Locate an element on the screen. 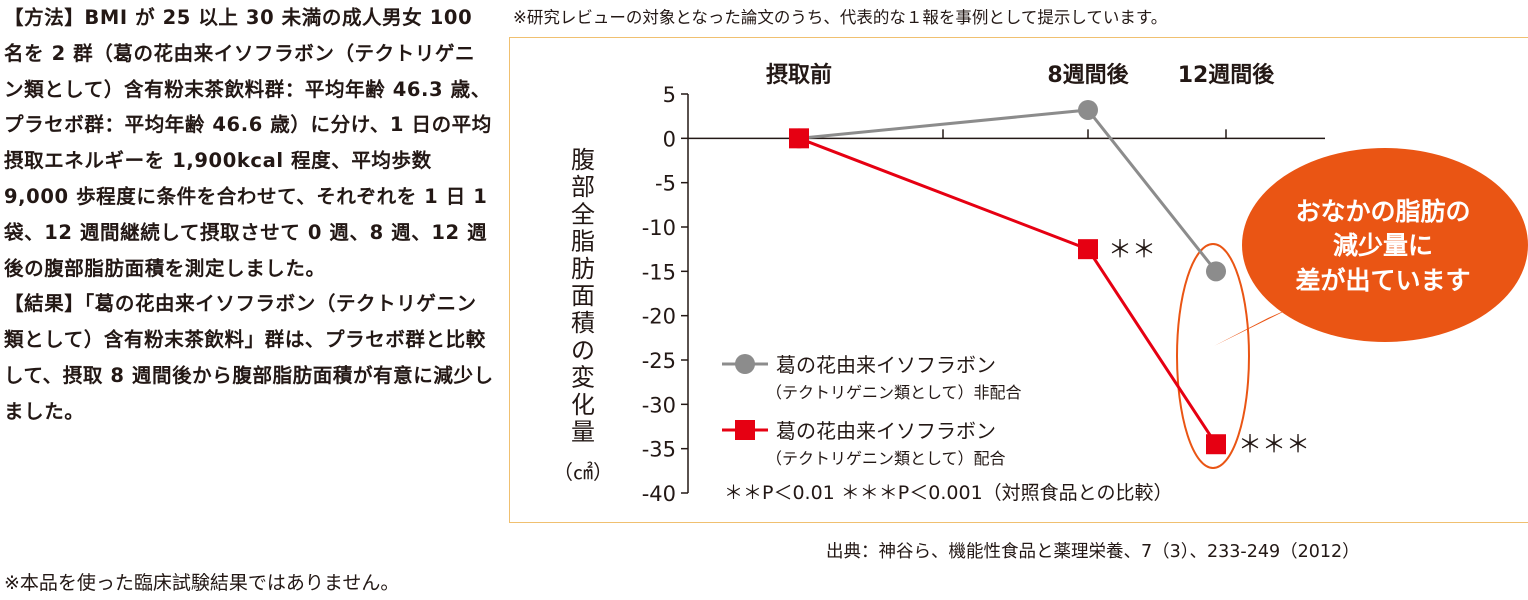 The width and height of the screenshot is (1528, 600). y-tick-label: -15 is located at coordinates (659, 272).